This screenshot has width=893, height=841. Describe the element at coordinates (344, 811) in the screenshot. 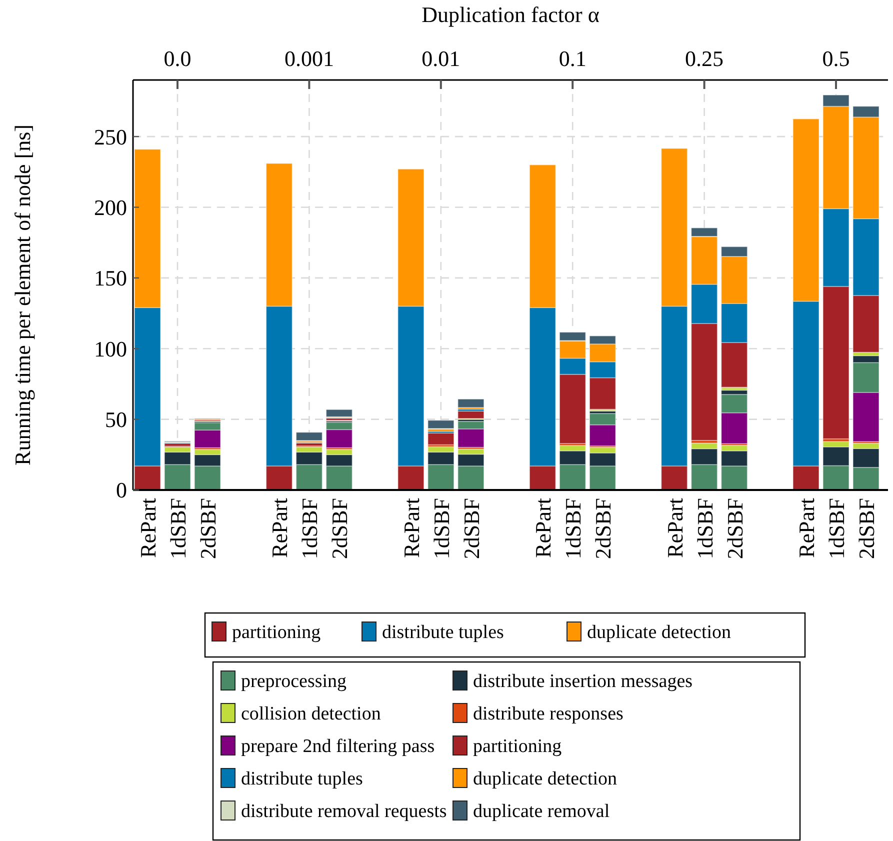

I see `legend-label: distribute removal requests` at that location.